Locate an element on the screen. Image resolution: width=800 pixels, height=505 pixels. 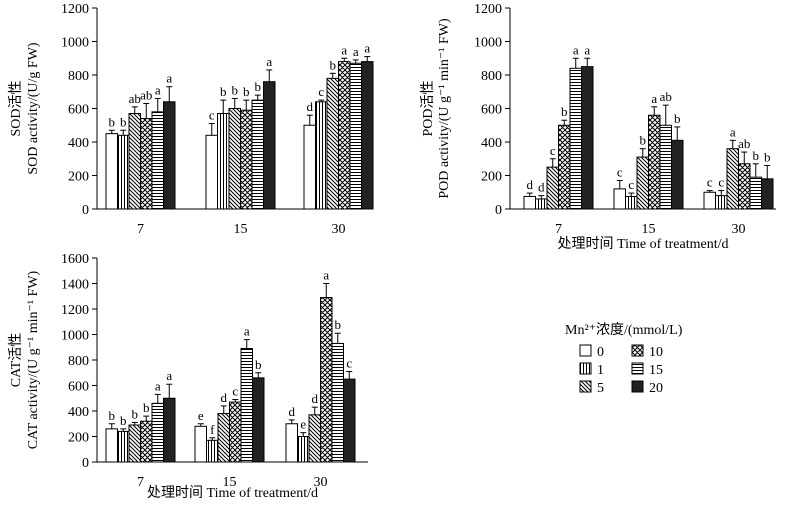
sod-significance-letter: ab is located at coordinates (135, 98).